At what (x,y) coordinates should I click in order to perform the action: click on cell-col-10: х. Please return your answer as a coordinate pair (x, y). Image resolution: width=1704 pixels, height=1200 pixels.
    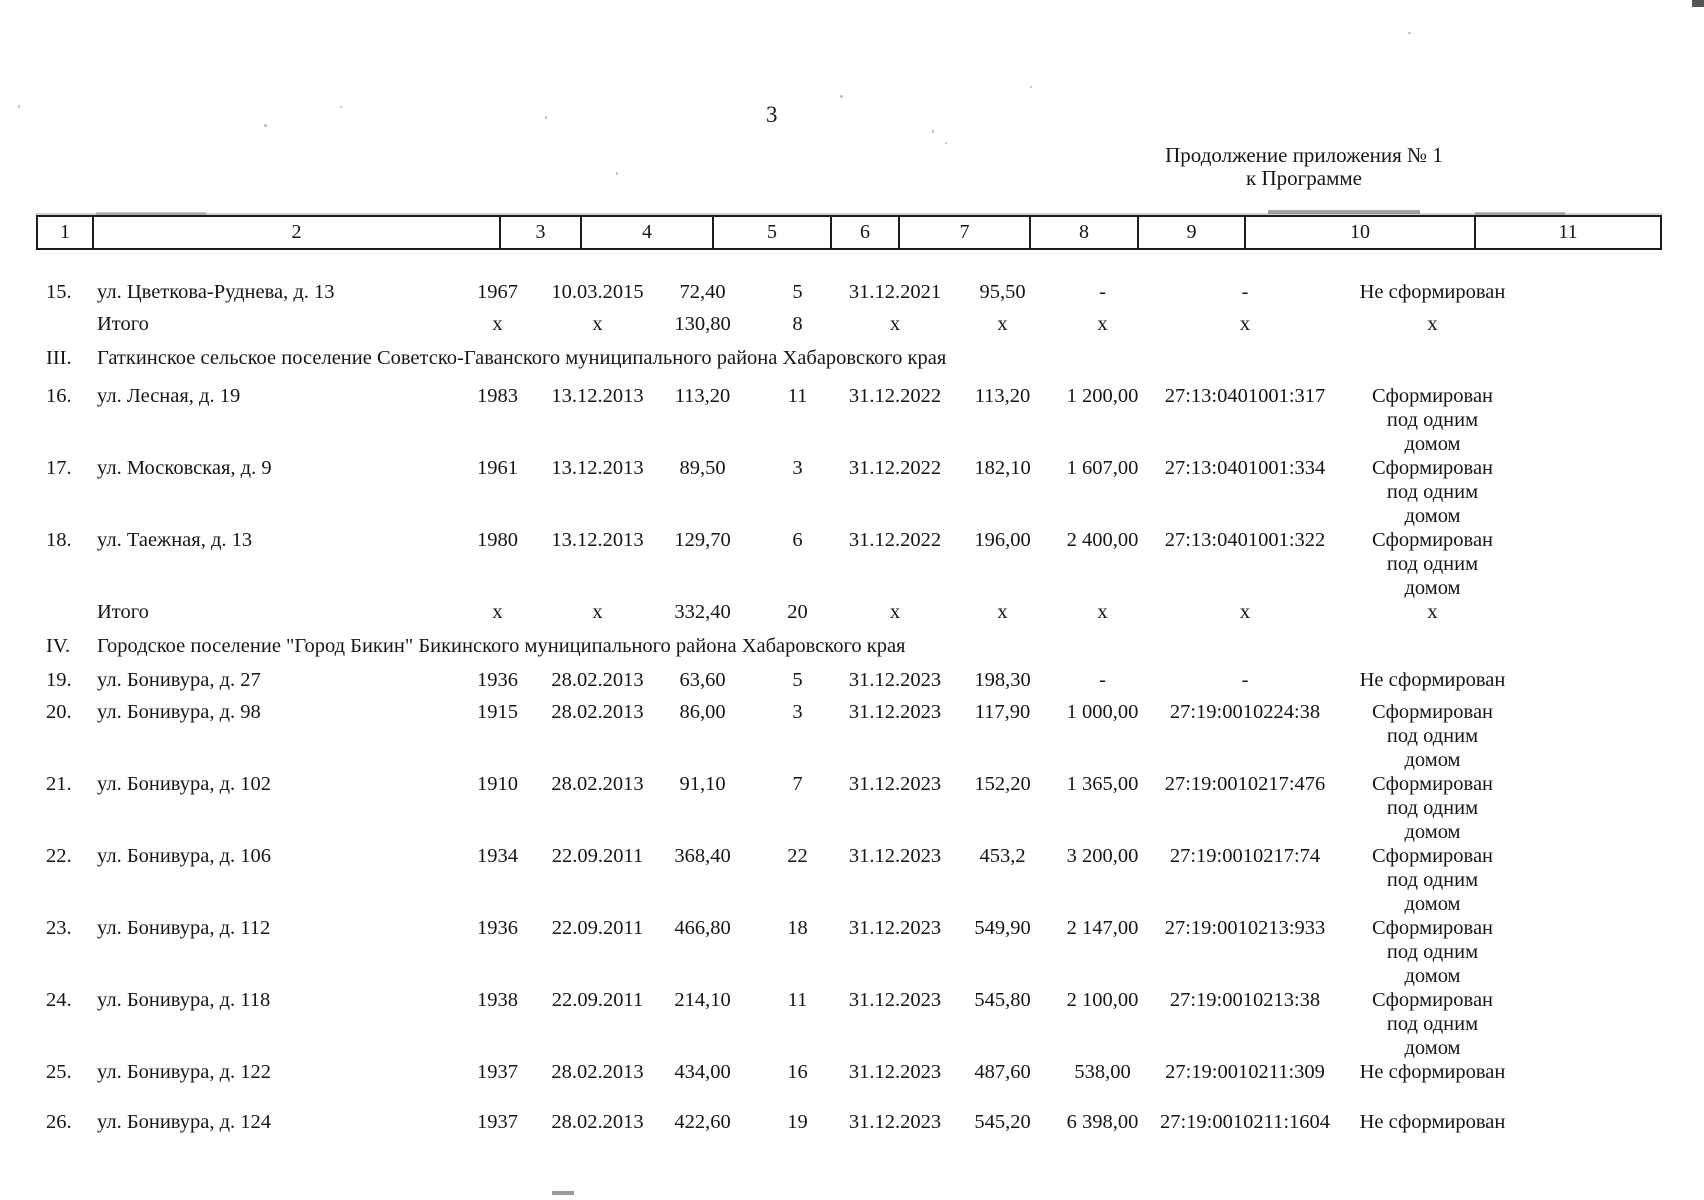
    Looking at the image, I should click on (1245, 612).